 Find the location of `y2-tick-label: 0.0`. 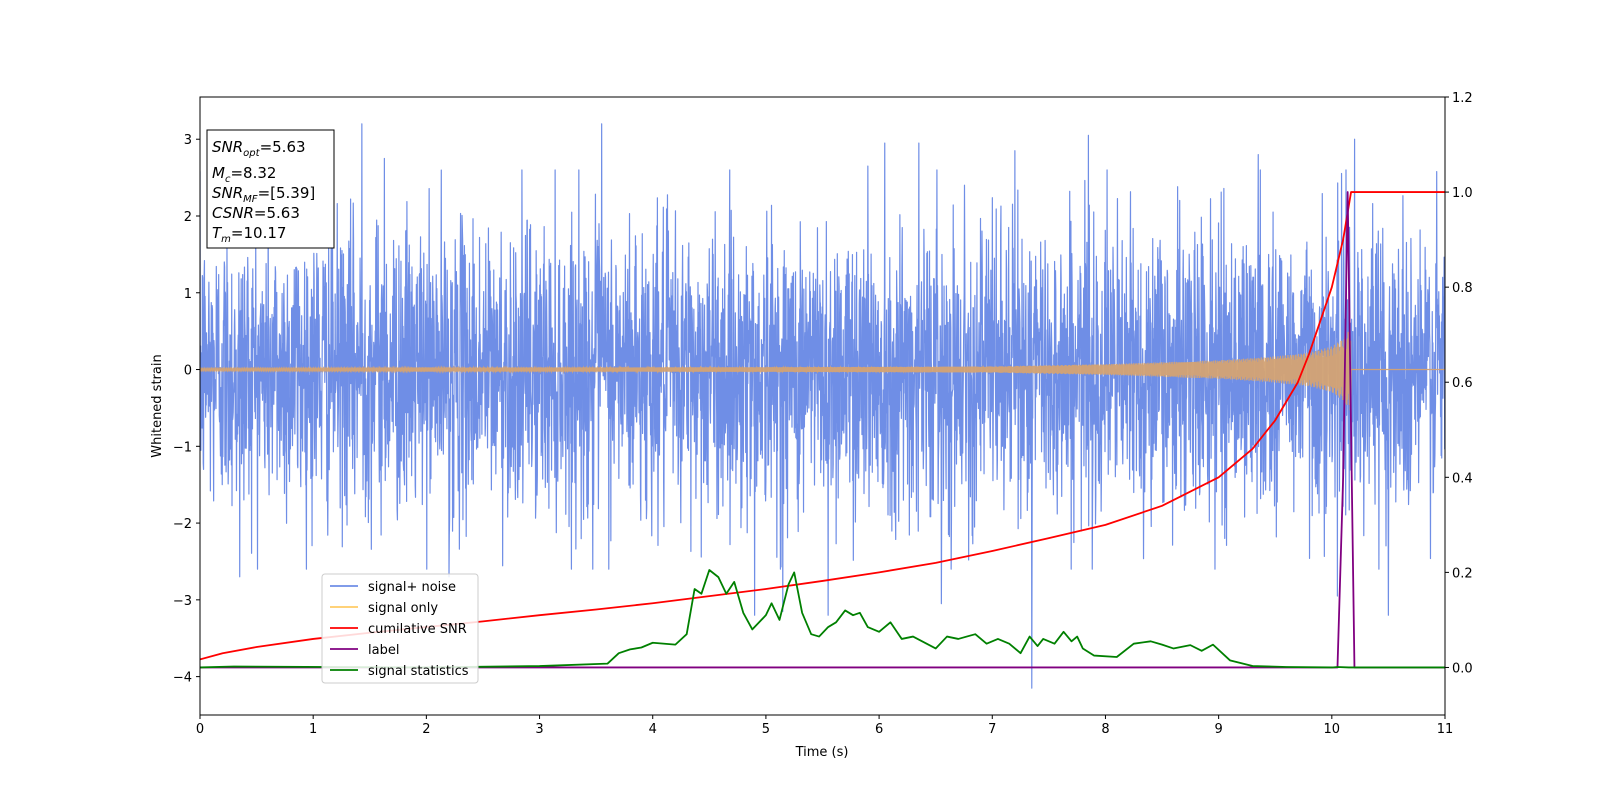

y2-tick-label: 0.0 is located at coordinates (1462, 668).